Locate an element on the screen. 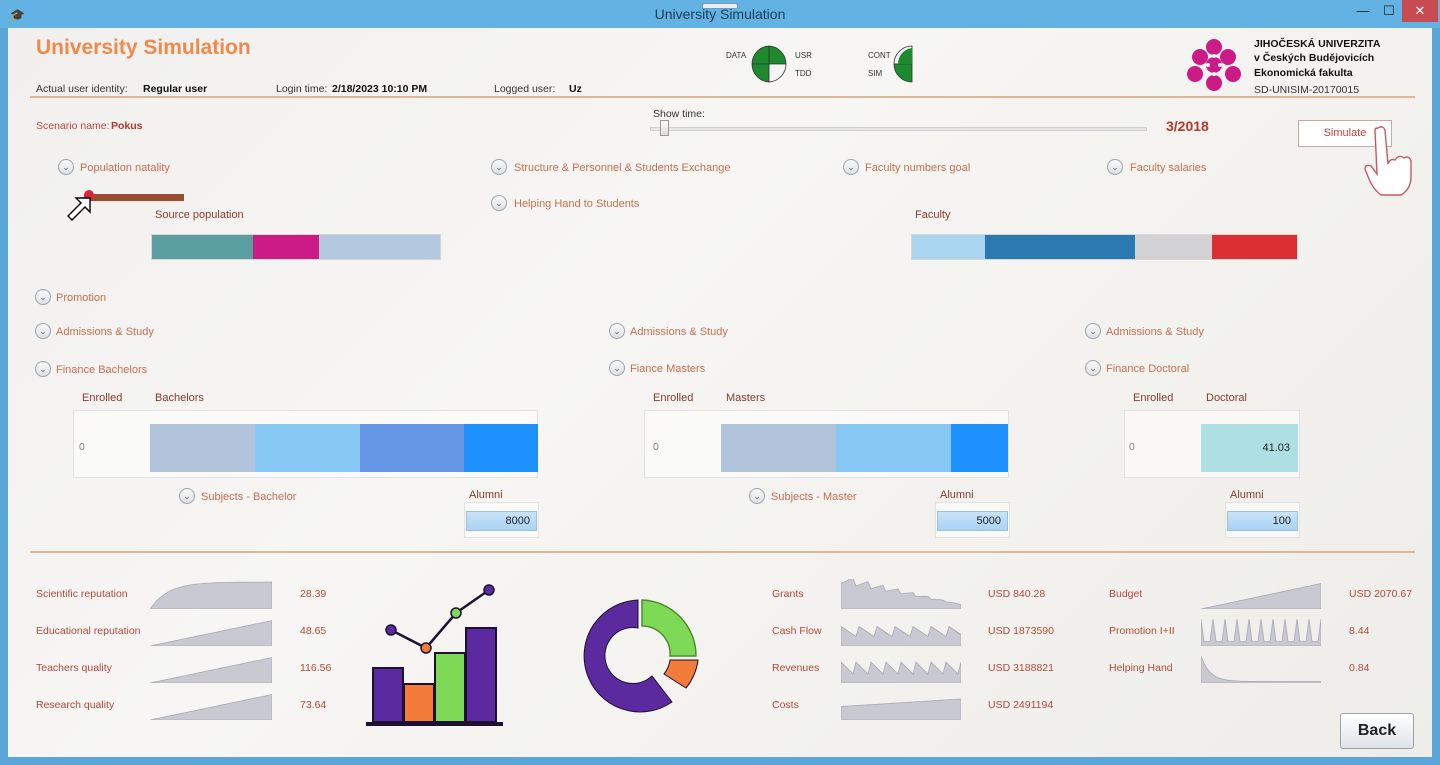 The image size is (1440, 765). pointing-hand-icon is located at coordinates (1388, 161).